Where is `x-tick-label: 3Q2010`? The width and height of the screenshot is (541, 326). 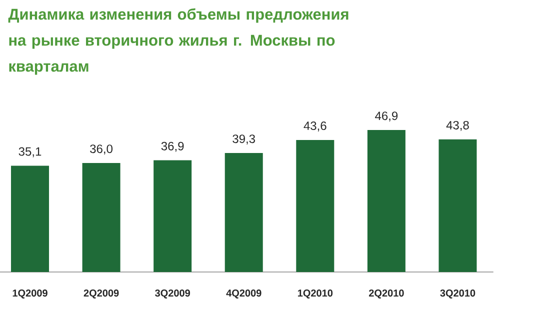
x-tick-label: 3Q2010 is located at coordinates (458, 294).